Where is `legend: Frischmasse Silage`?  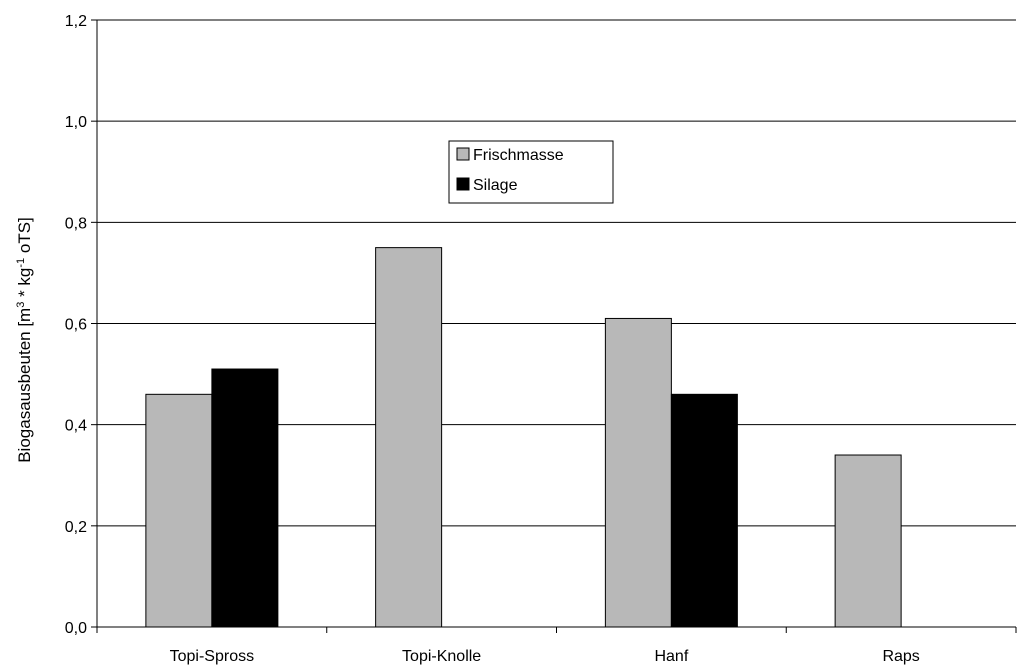 legend: Frischmasse Silage is located at coordinates (531, 172).